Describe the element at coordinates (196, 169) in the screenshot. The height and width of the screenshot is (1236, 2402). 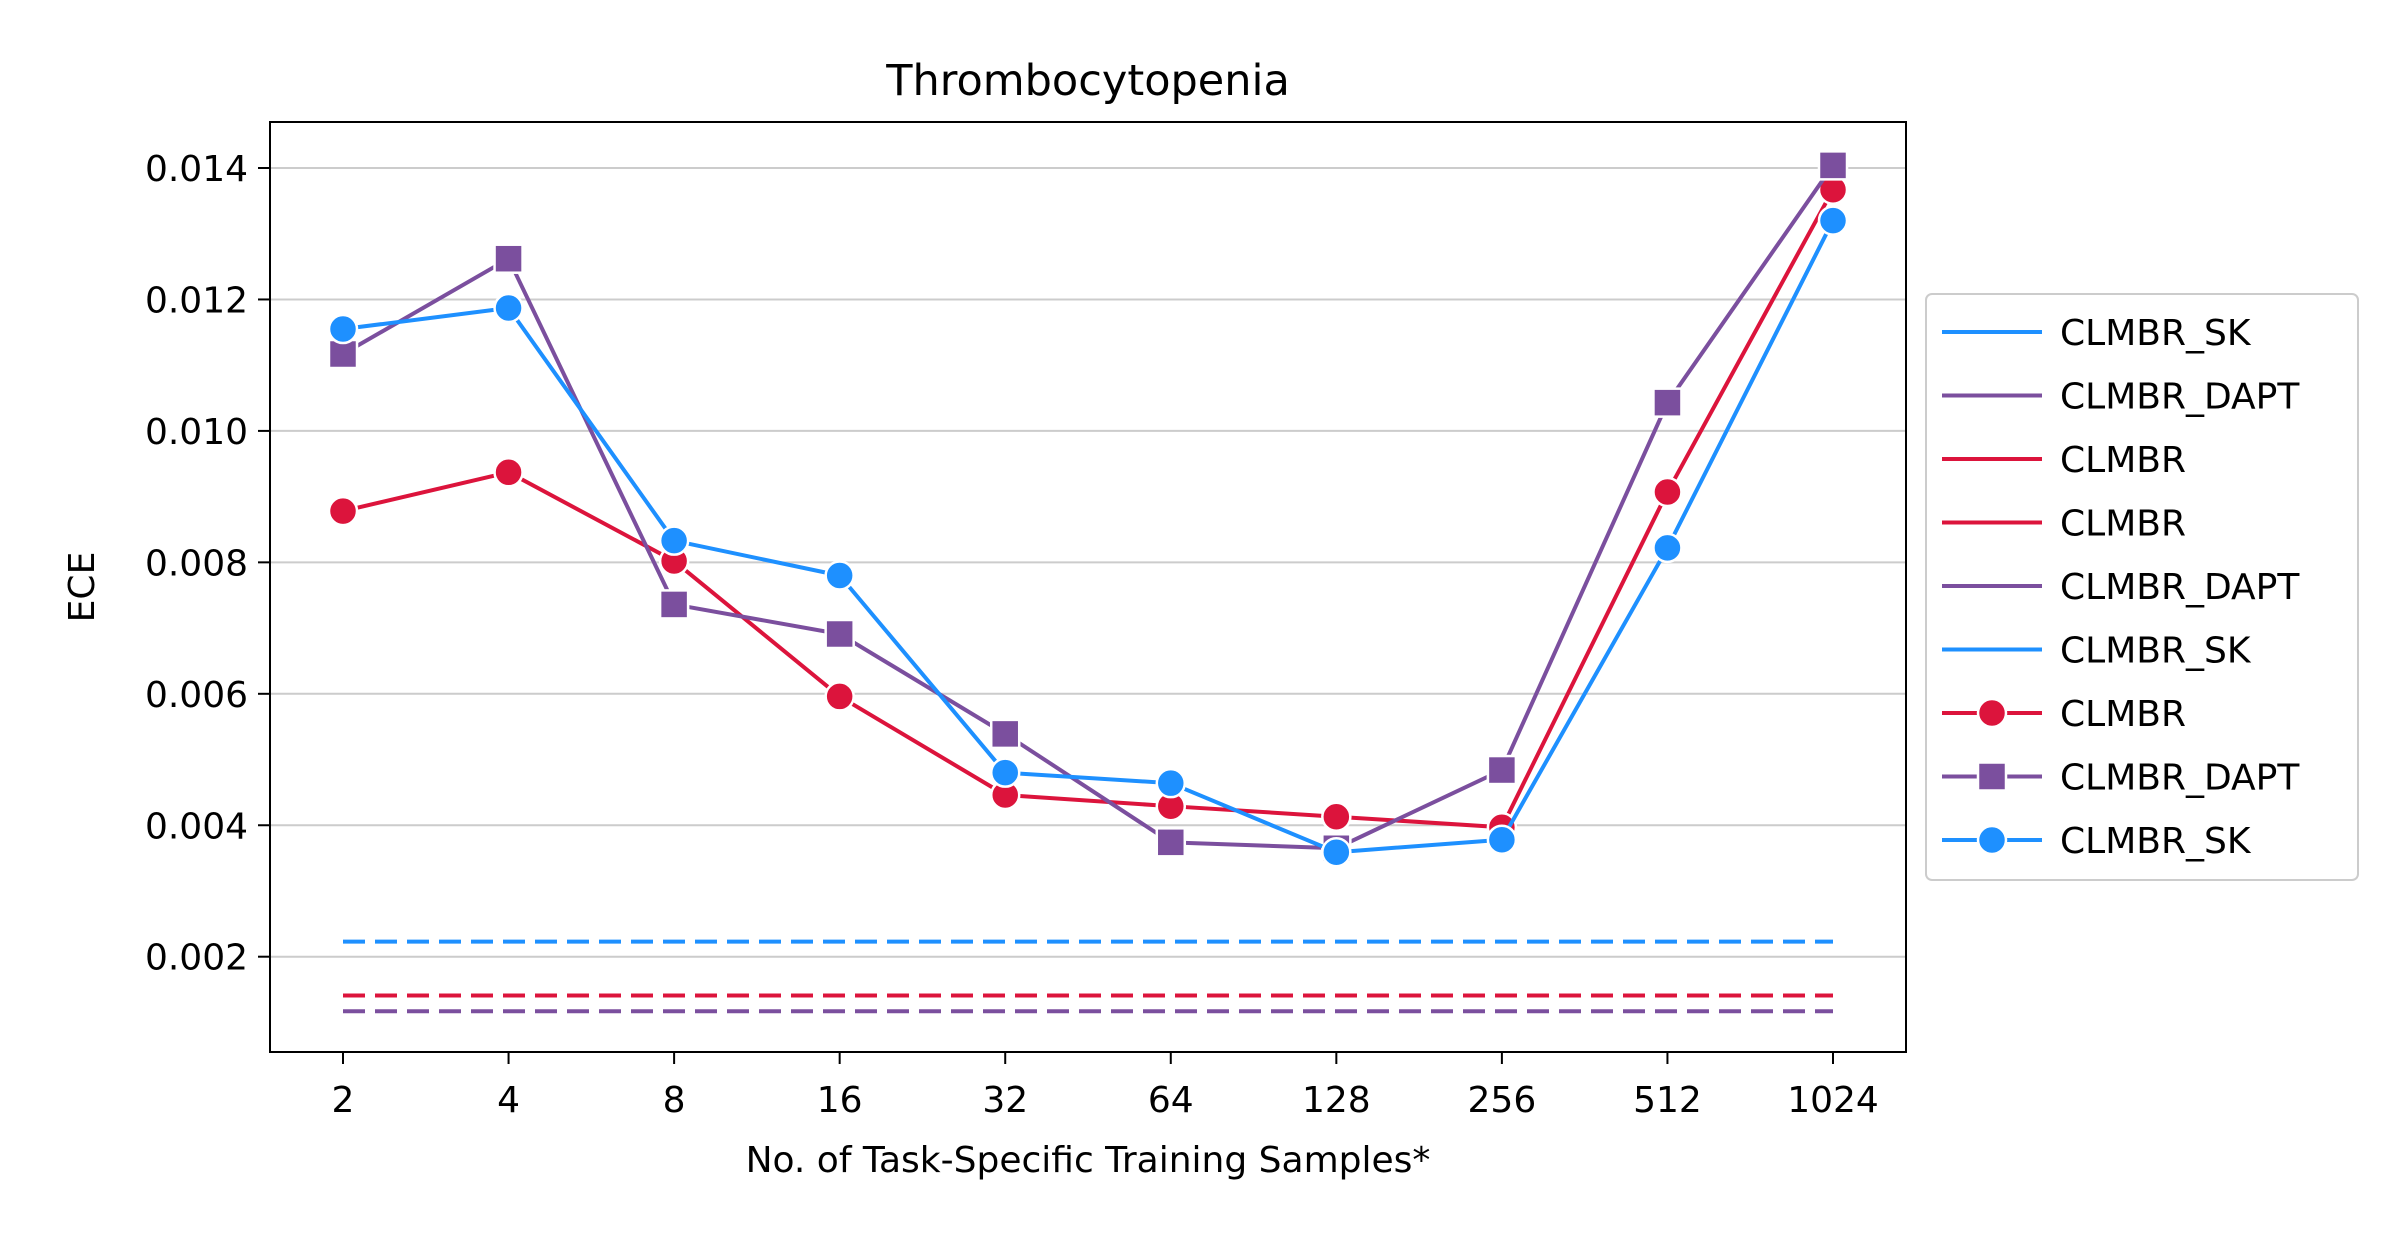
I see `y-tick-label: 0.014` at that location.